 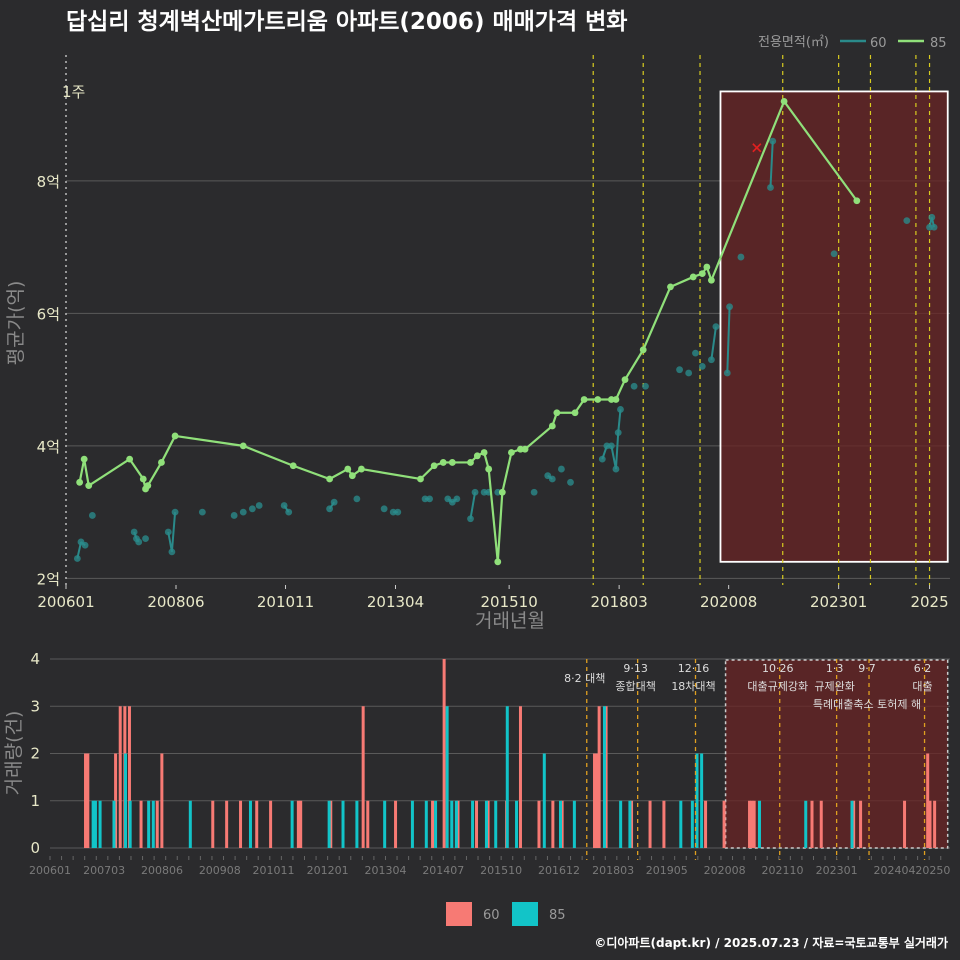 I want to click on bottom-x-tick-label: 201510, so click(x=501, y=870).